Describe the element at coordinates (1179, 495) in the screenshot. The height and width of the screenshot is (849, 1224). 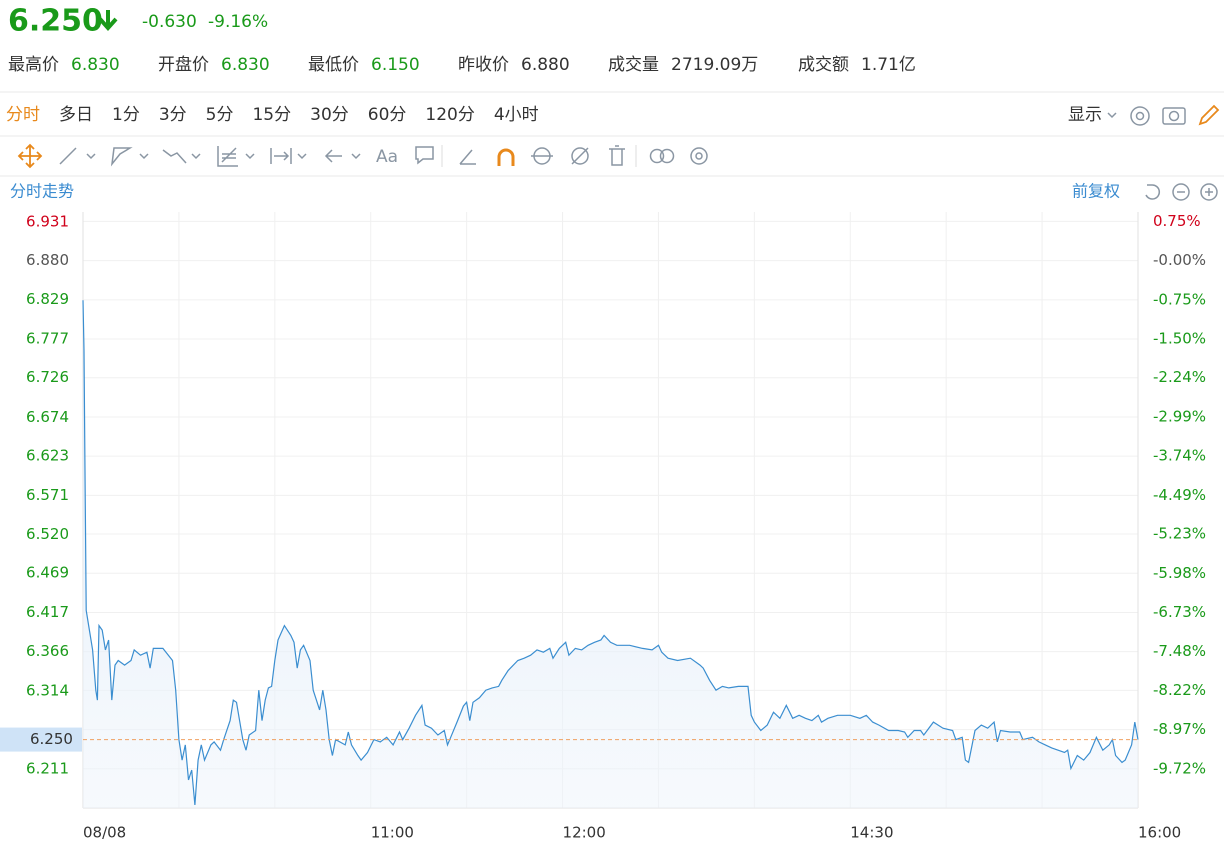
I see `y2-tick-label: -4.49%` at that location.